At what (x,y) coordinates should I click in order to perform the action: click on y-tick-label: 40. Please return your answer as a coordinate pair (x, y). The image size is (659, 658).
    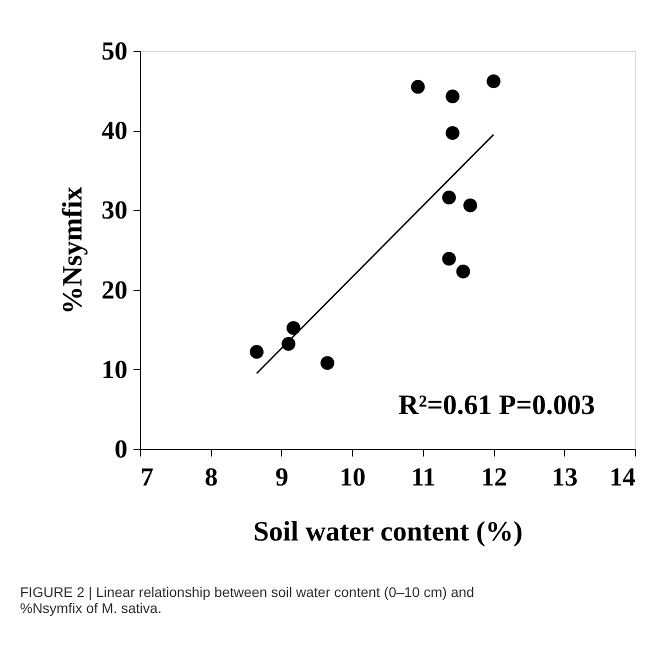
    Looking at the image, I should click on (115, 131).